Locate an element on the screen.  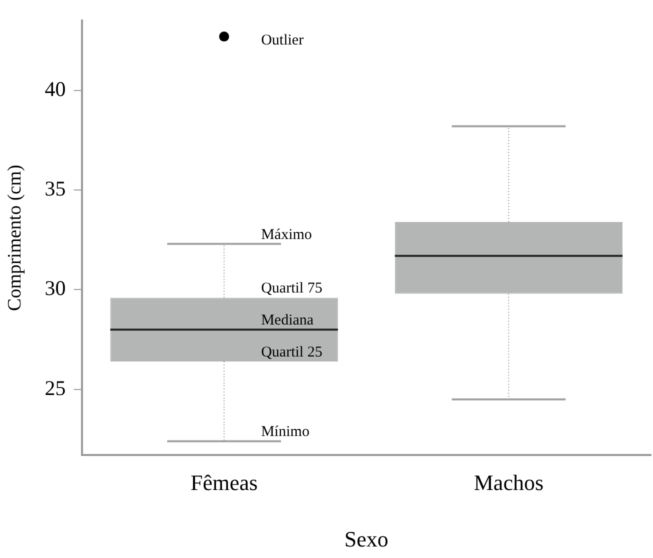
y-tick-label: 35 is located at coordinates (55, 188).